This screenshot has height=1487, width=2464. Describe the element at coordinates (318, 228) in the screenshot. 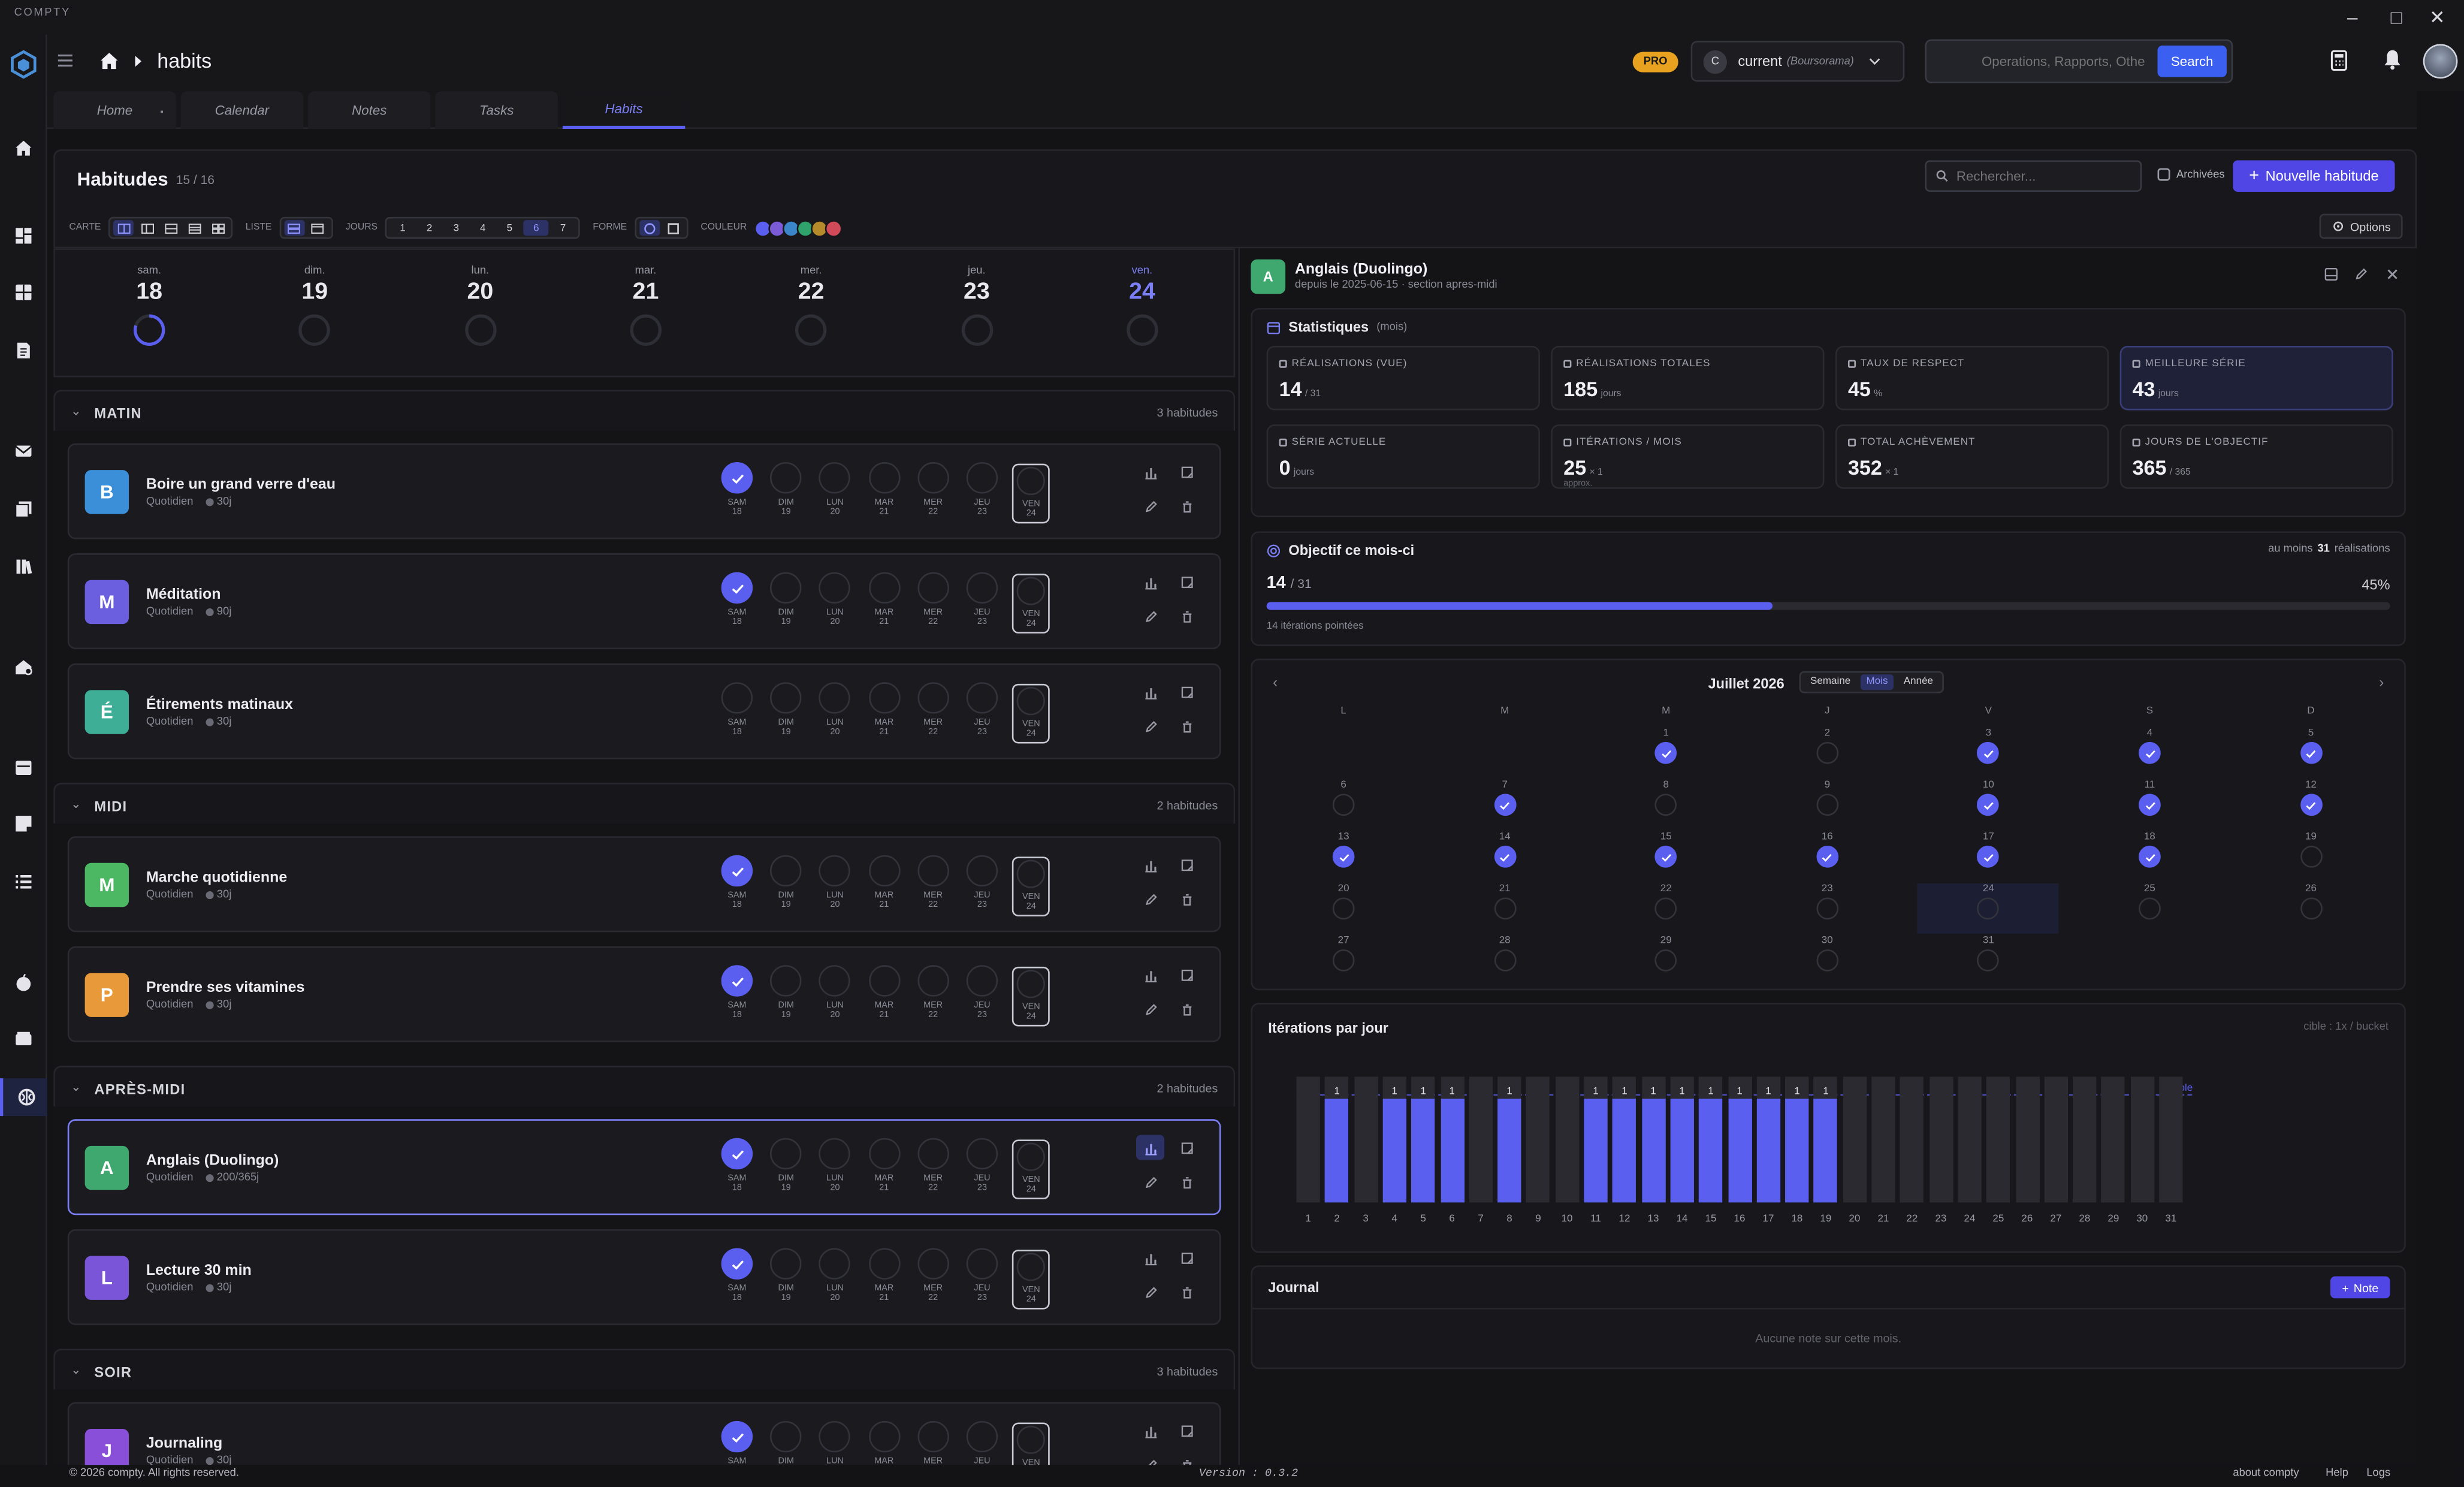

I see `list-calendar-icon` at that location.